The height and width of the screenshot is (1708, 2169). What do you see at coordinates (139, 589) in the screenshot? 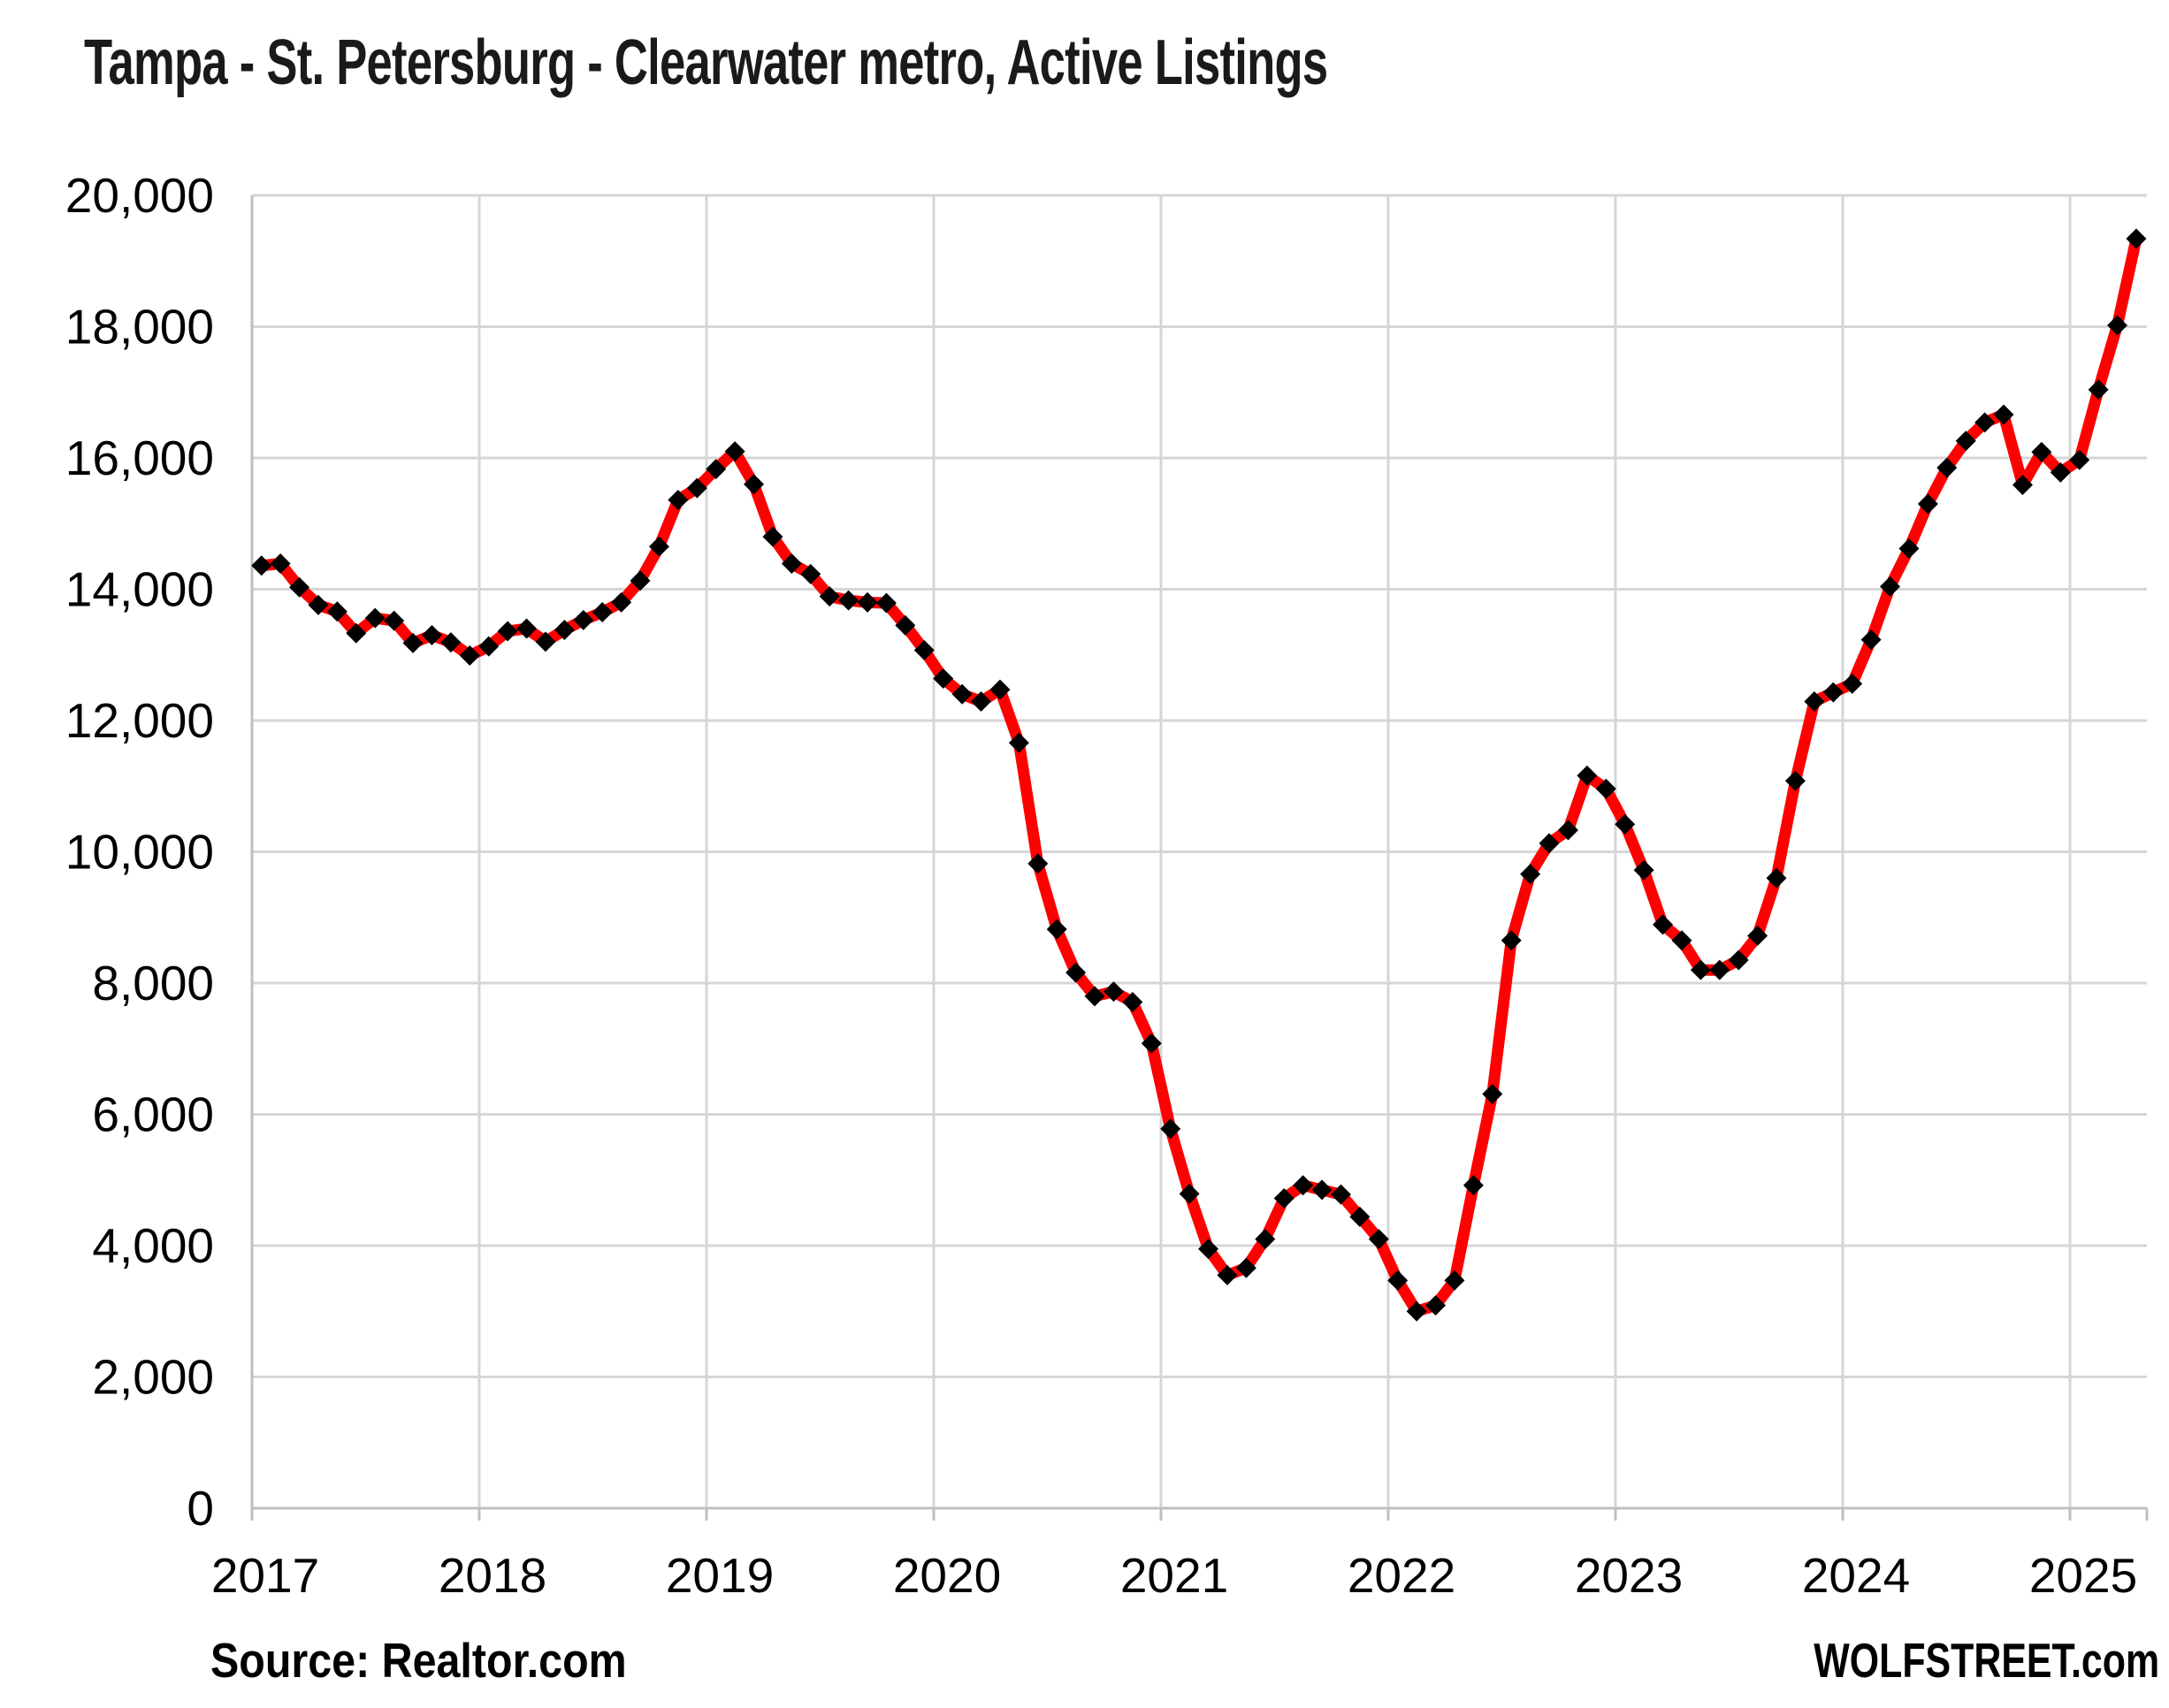
I see `y-axis-tick-label: 14,000` at bounding box center [139, 589].